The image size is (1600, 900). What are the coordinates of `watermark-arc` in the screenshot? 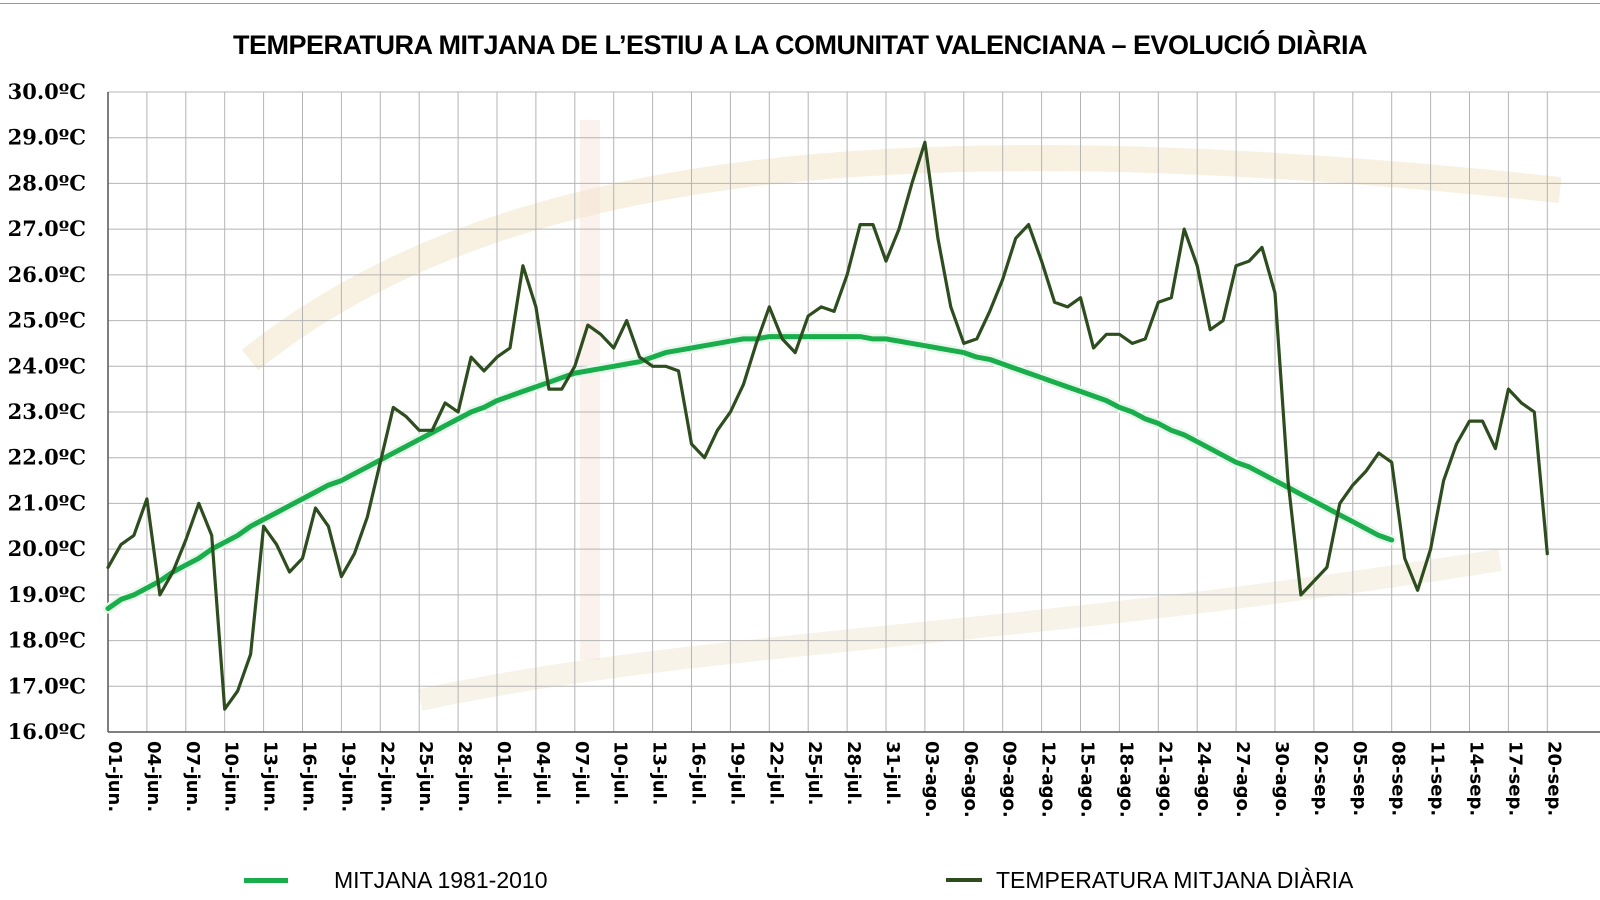 It's located at (959, 630).